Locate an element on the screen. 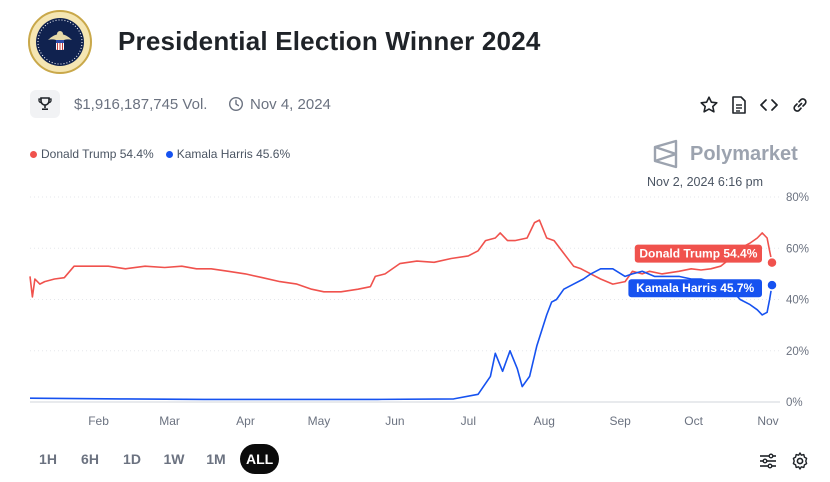 This screenshot has height=482, width=830. series-line-trump is located at coordinates (401, 258).